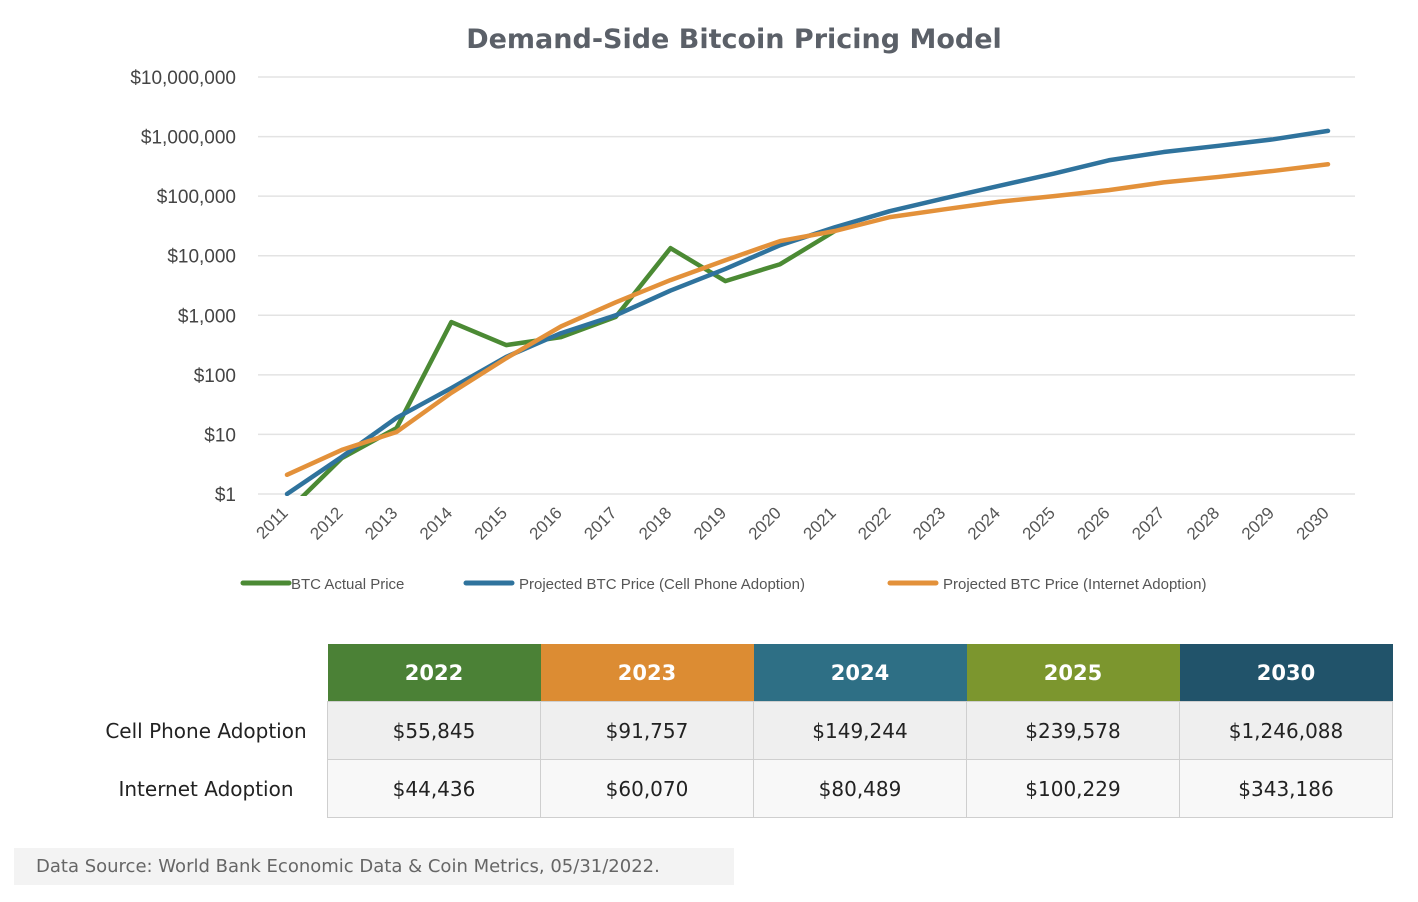  I want to click on chart-title: Demand-Side Bitcoin Pricing Model, so click(734, 39).